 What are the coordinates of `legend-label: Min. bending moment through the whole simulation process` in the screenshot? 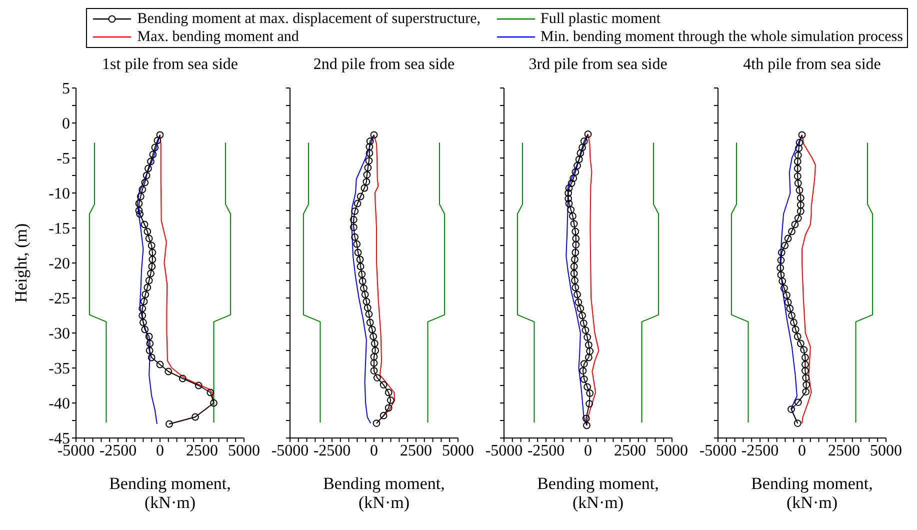 It's located at (721, 37).